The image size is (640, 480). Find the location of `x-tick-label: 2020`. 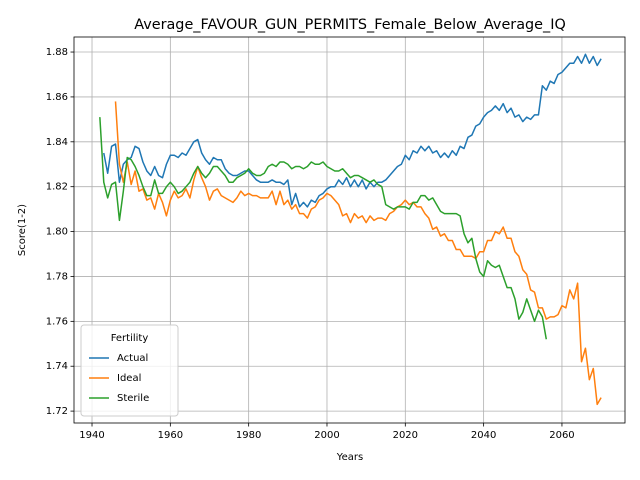

x-tick-label: 2020 is located at coordinates (405, 435).